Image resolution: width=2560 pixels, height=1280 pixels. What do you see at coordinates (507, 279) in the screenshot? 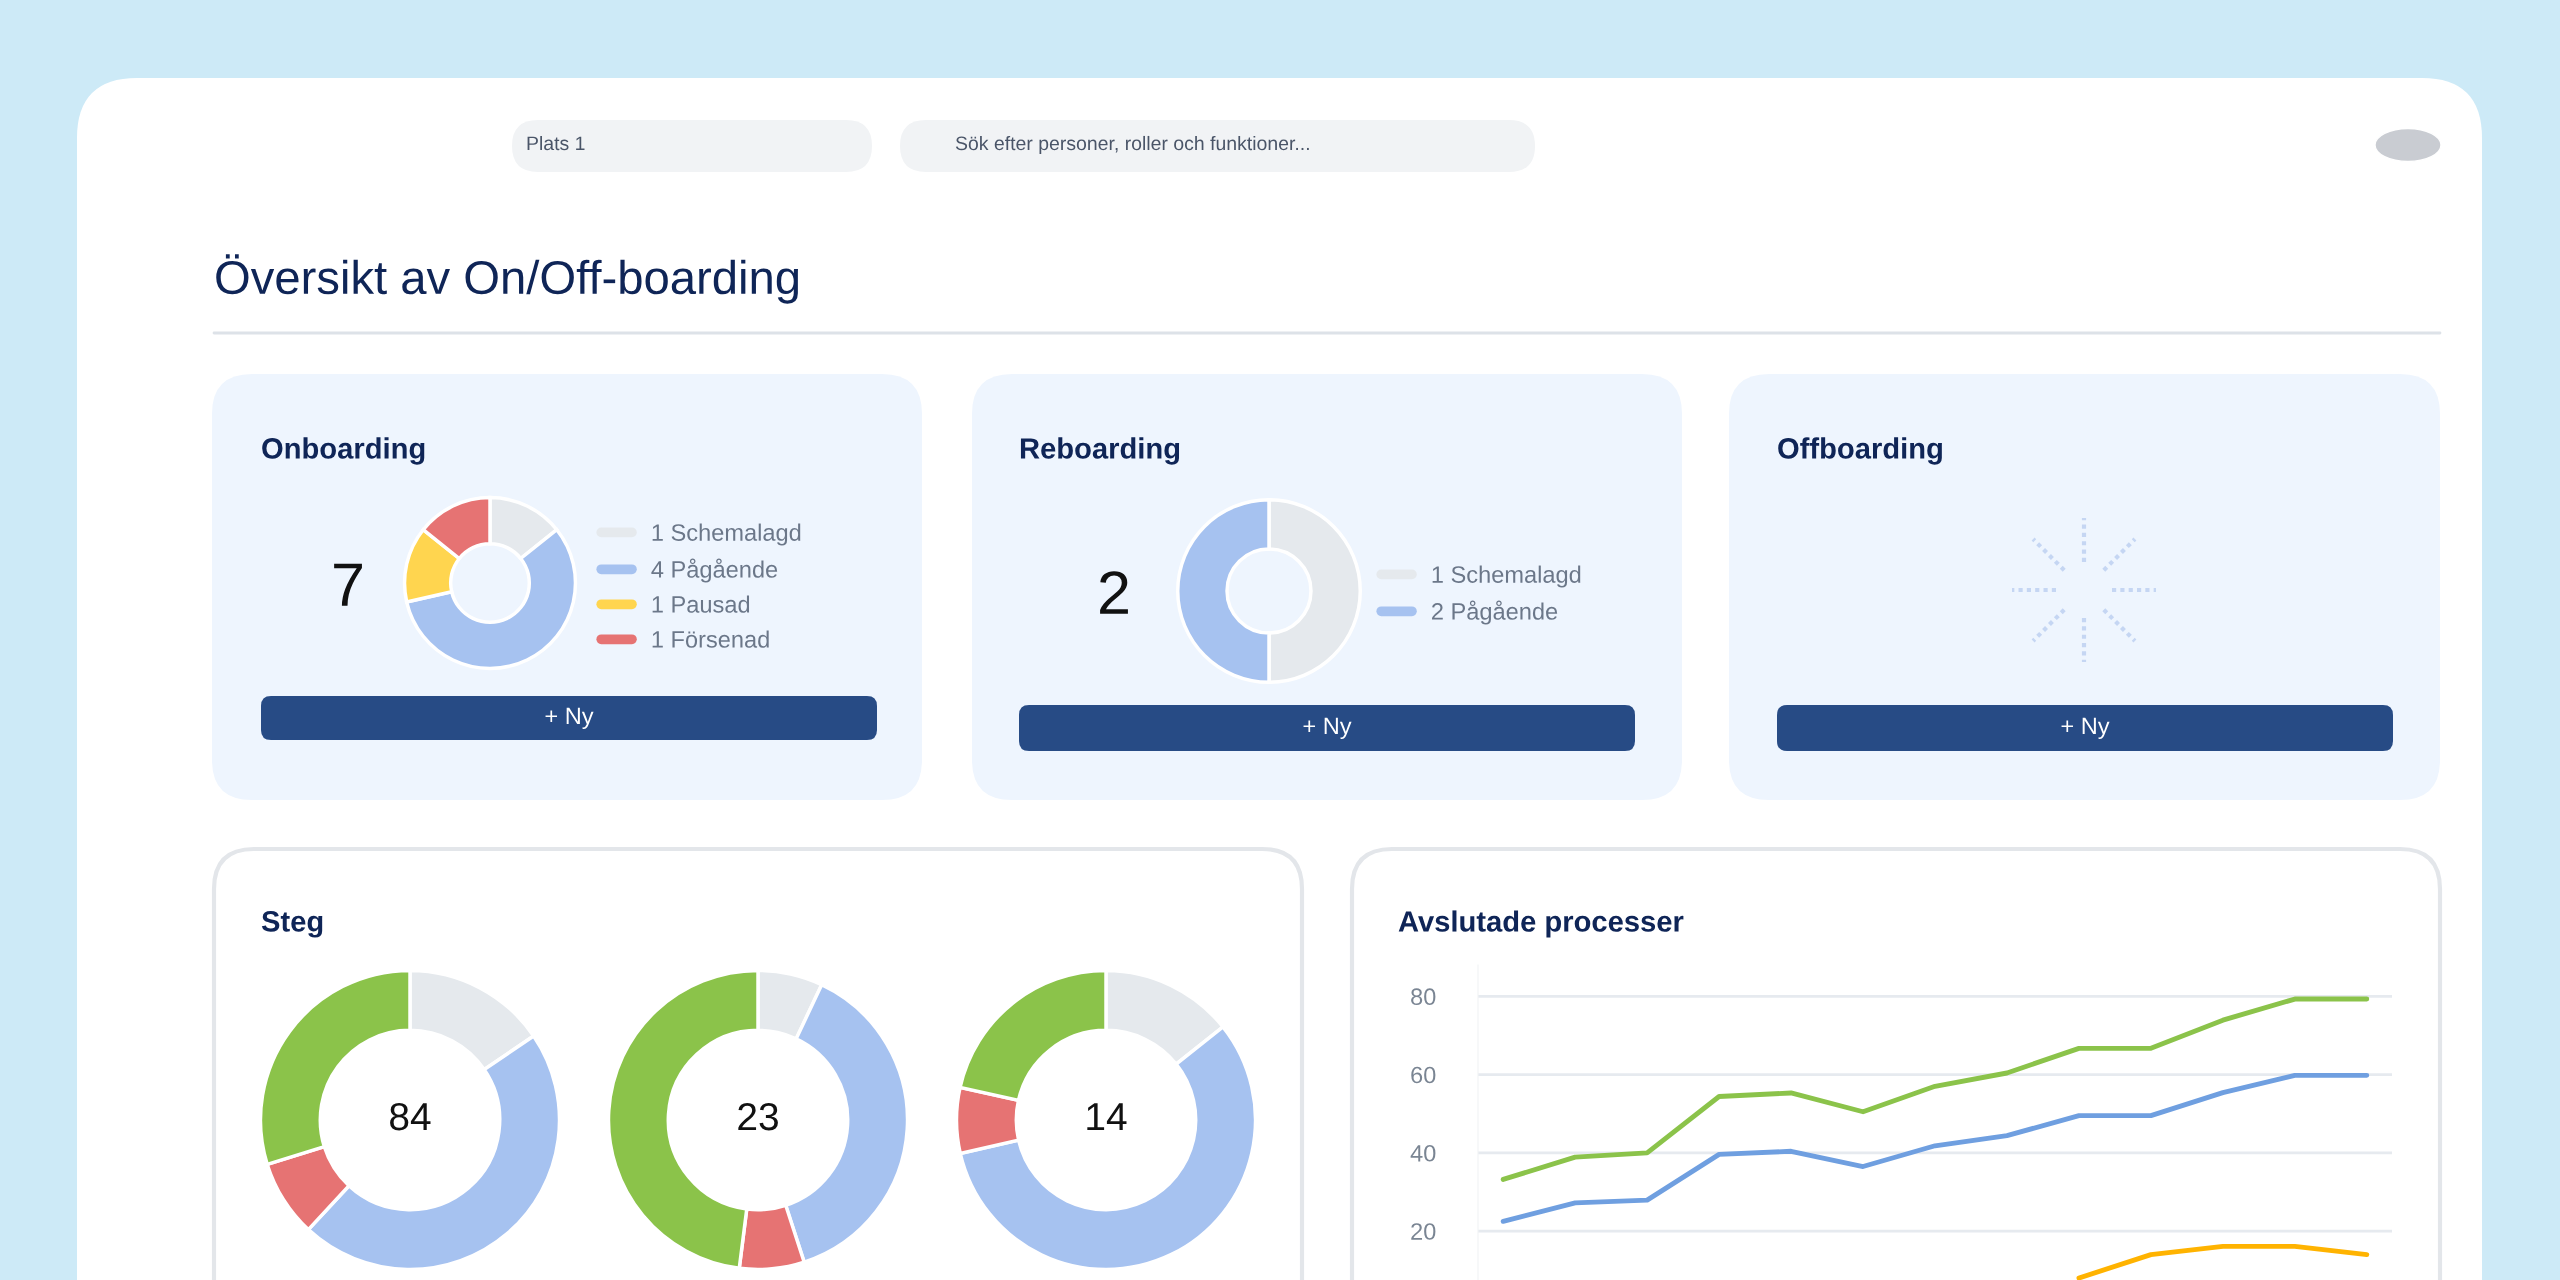
I see `text: Översikt av On/Off-boarding` at bounding box center [507, 279].